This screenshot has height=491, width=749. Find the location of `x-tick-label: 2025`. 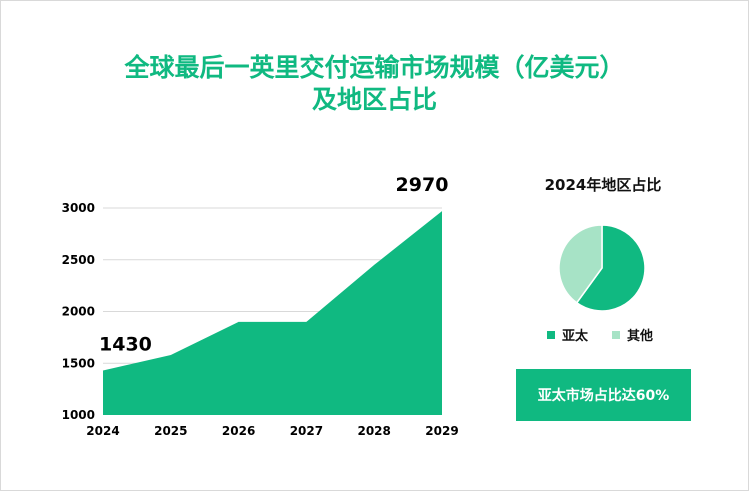

x-tick-label: 2025 is located at coordinates (170, 431).